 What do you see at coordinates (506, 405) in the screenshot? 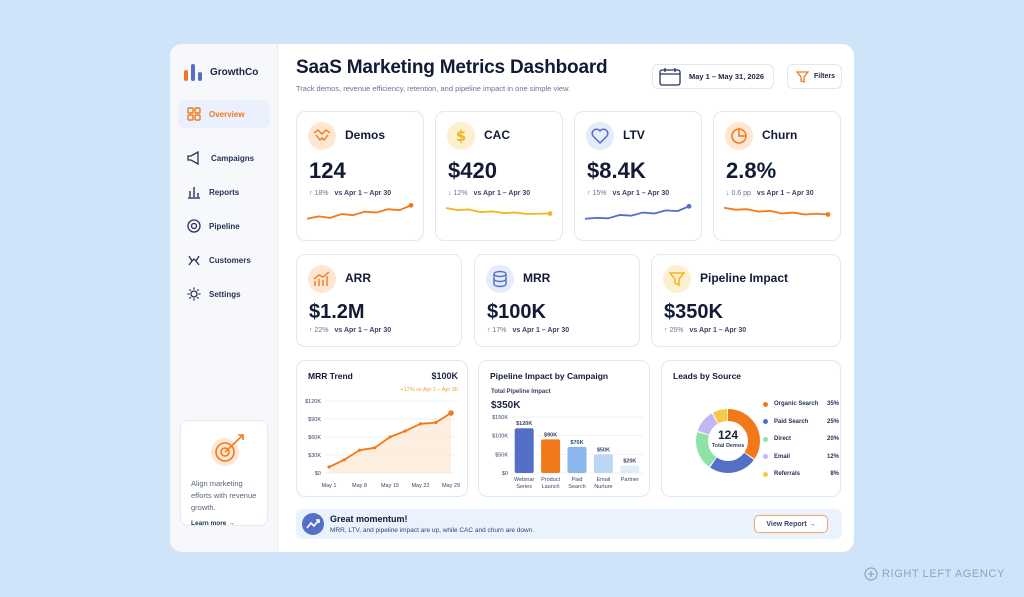
I see `total-pipeline-value: $350K` at bounding box center [506, 405].